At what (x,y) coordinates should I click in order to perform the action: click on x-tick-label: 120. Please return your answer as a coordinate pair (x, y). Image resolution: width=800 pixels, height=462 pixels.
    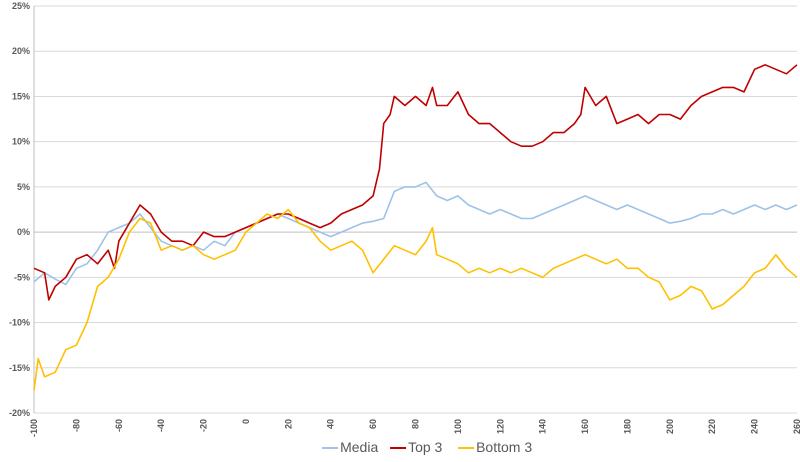
    Looking at the image, I should click on (500, 426).